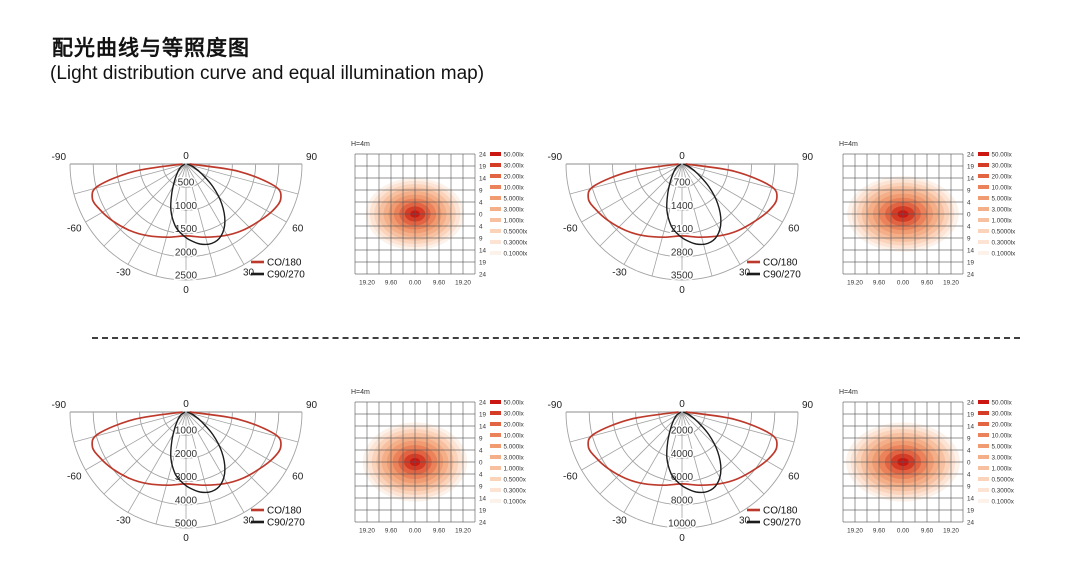 Image resolution: width=1076 pixels, height=586 pixels. What do you see at coordinates (186, 206) in the screenshot?
I see `radial-tick: 1000` at bounding box center [186, 206].